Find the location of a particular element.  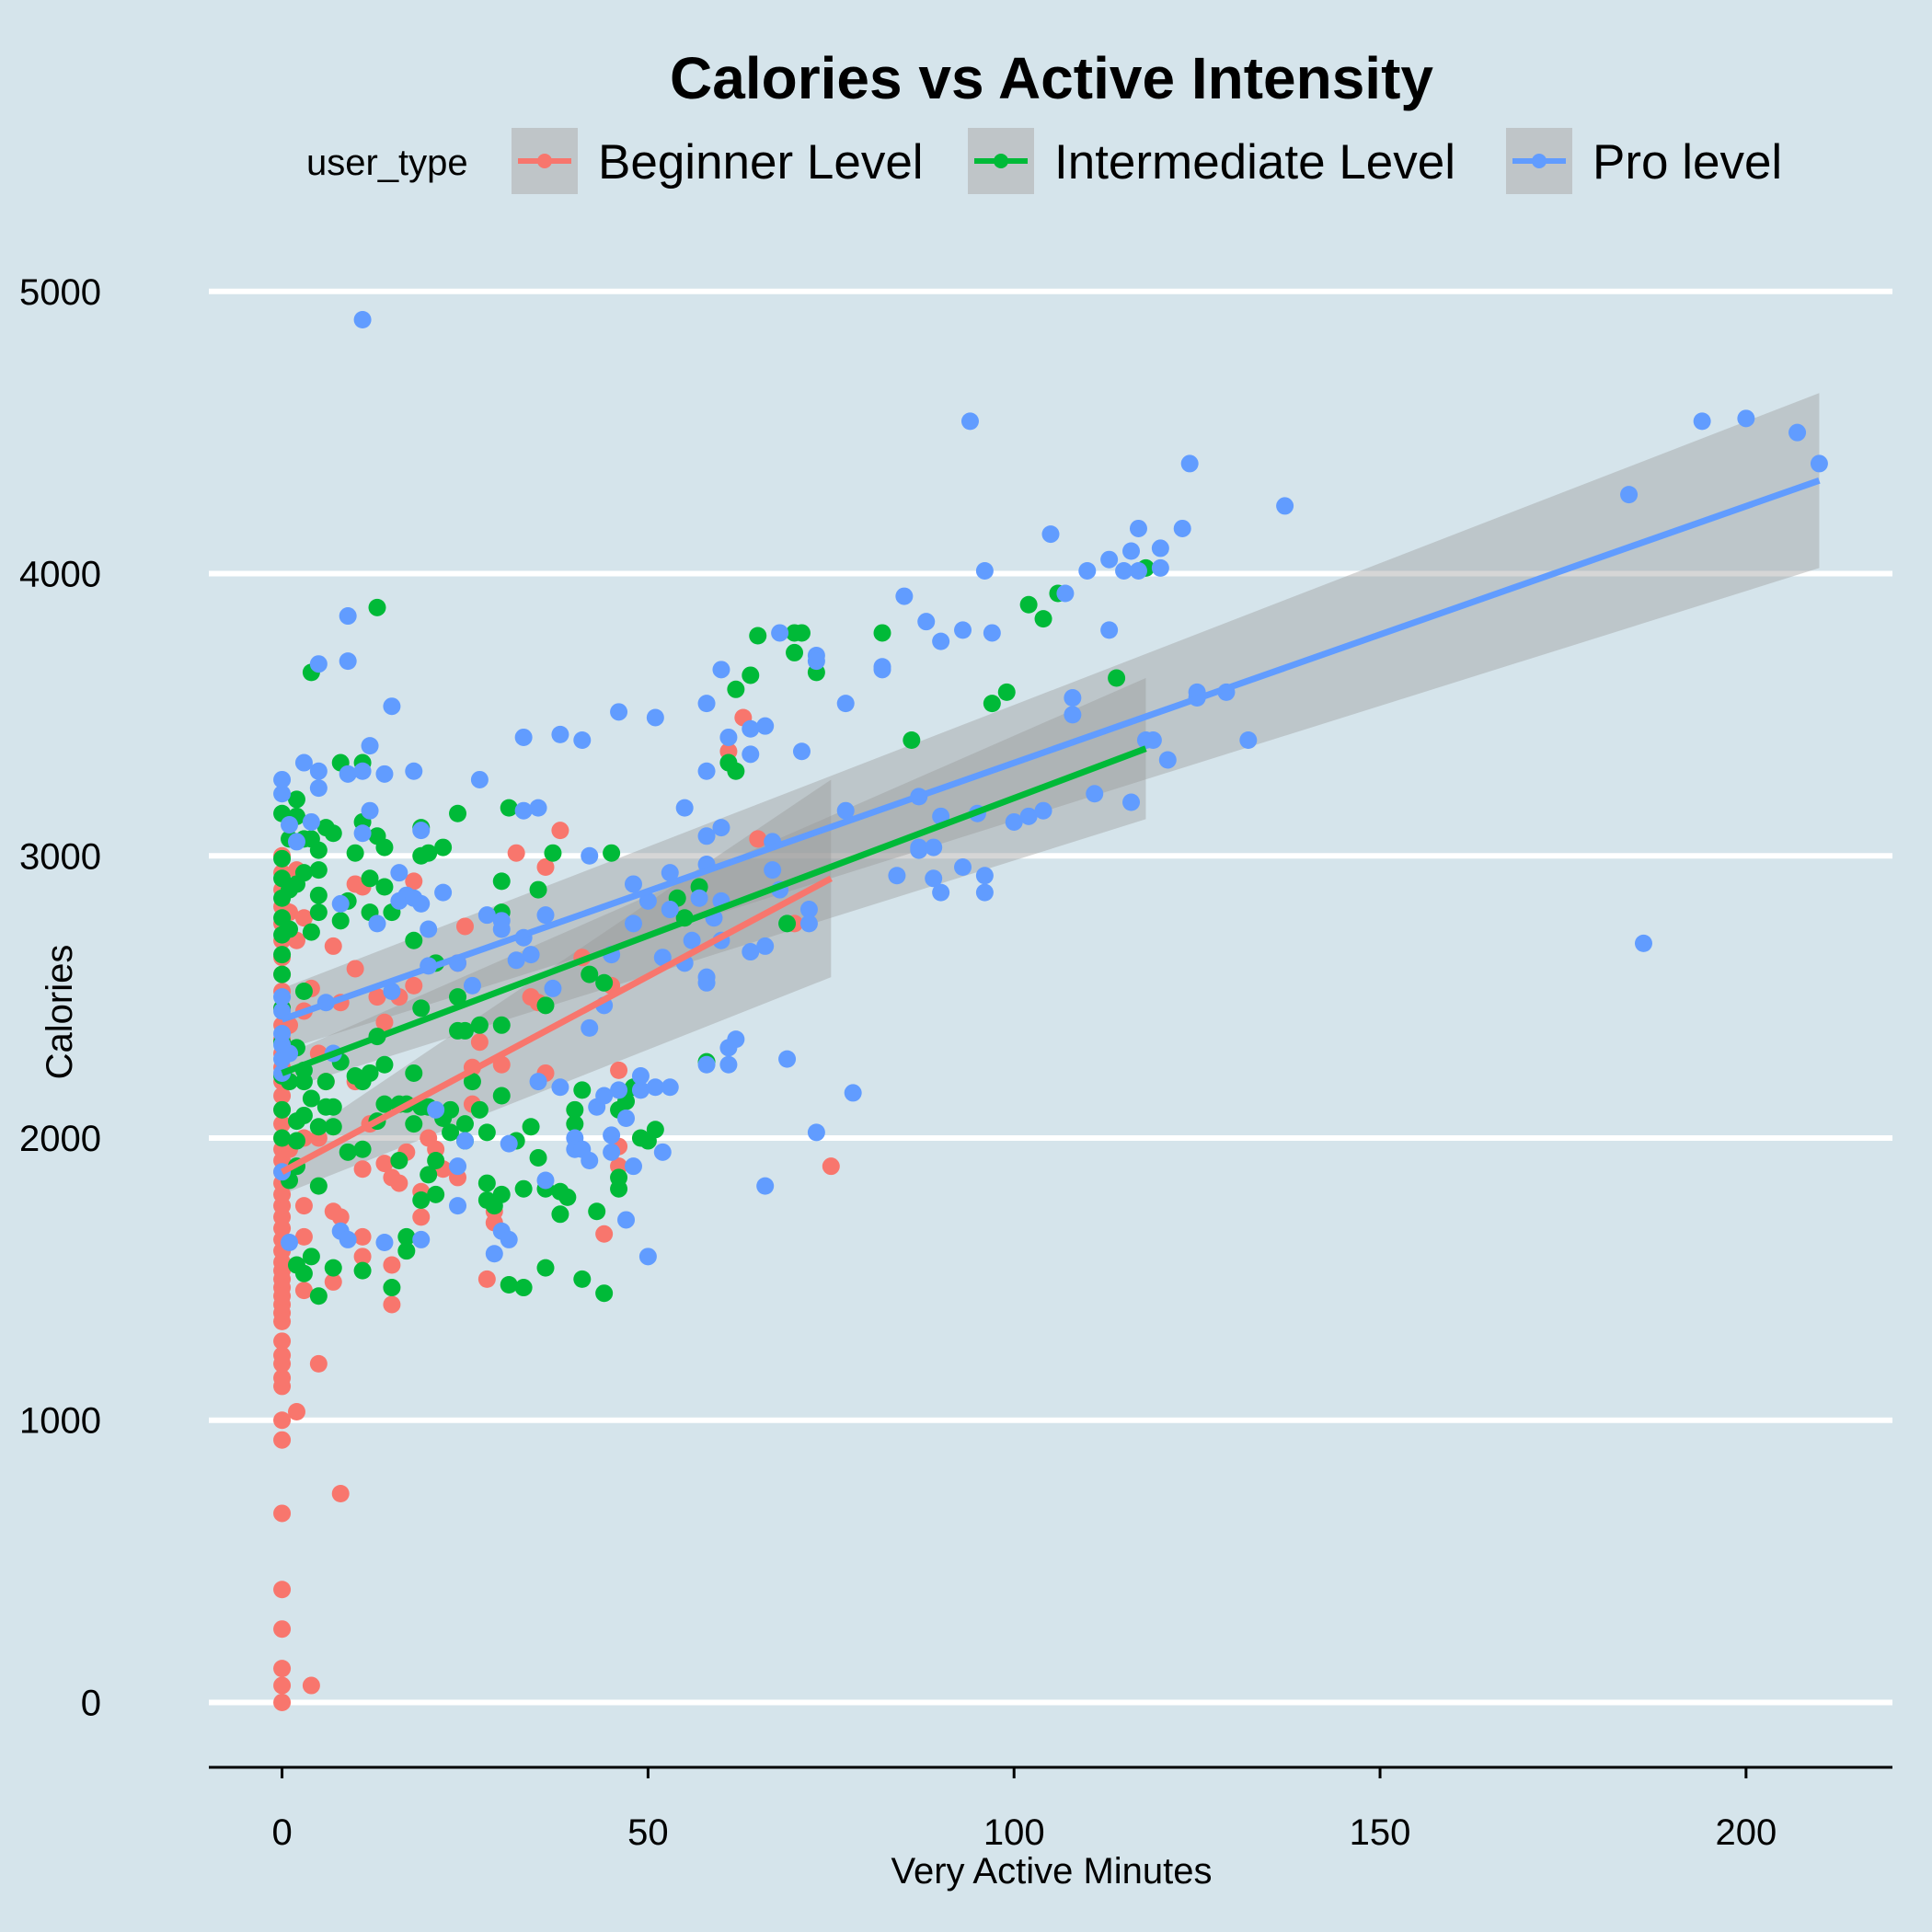

y-tick-label: 3000 is located at coordinates (60, 856).